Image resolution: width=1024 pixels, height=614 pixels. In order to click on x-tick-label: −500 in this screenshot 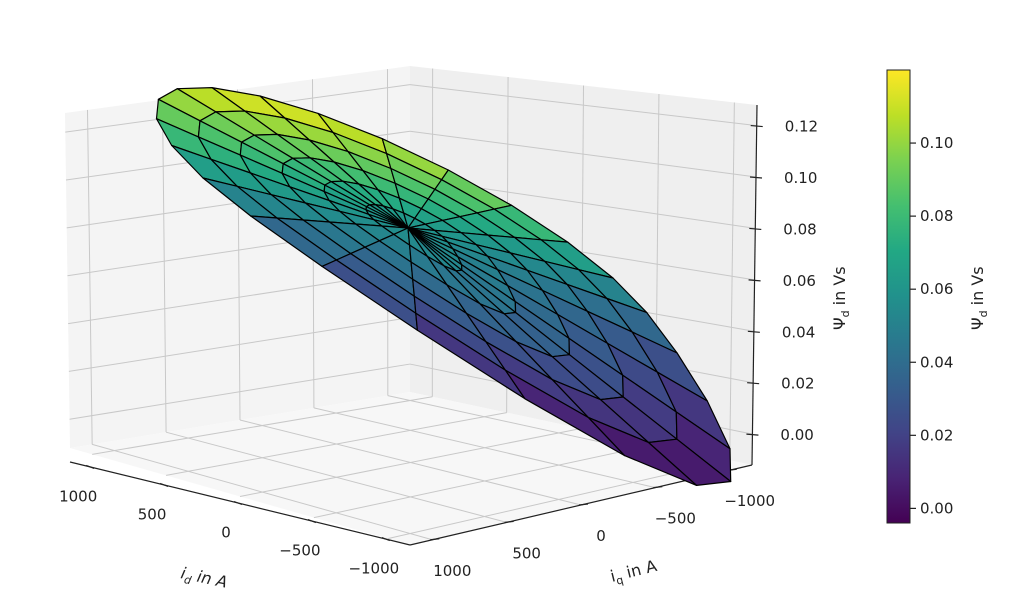, I will do `click(299, 551)`.